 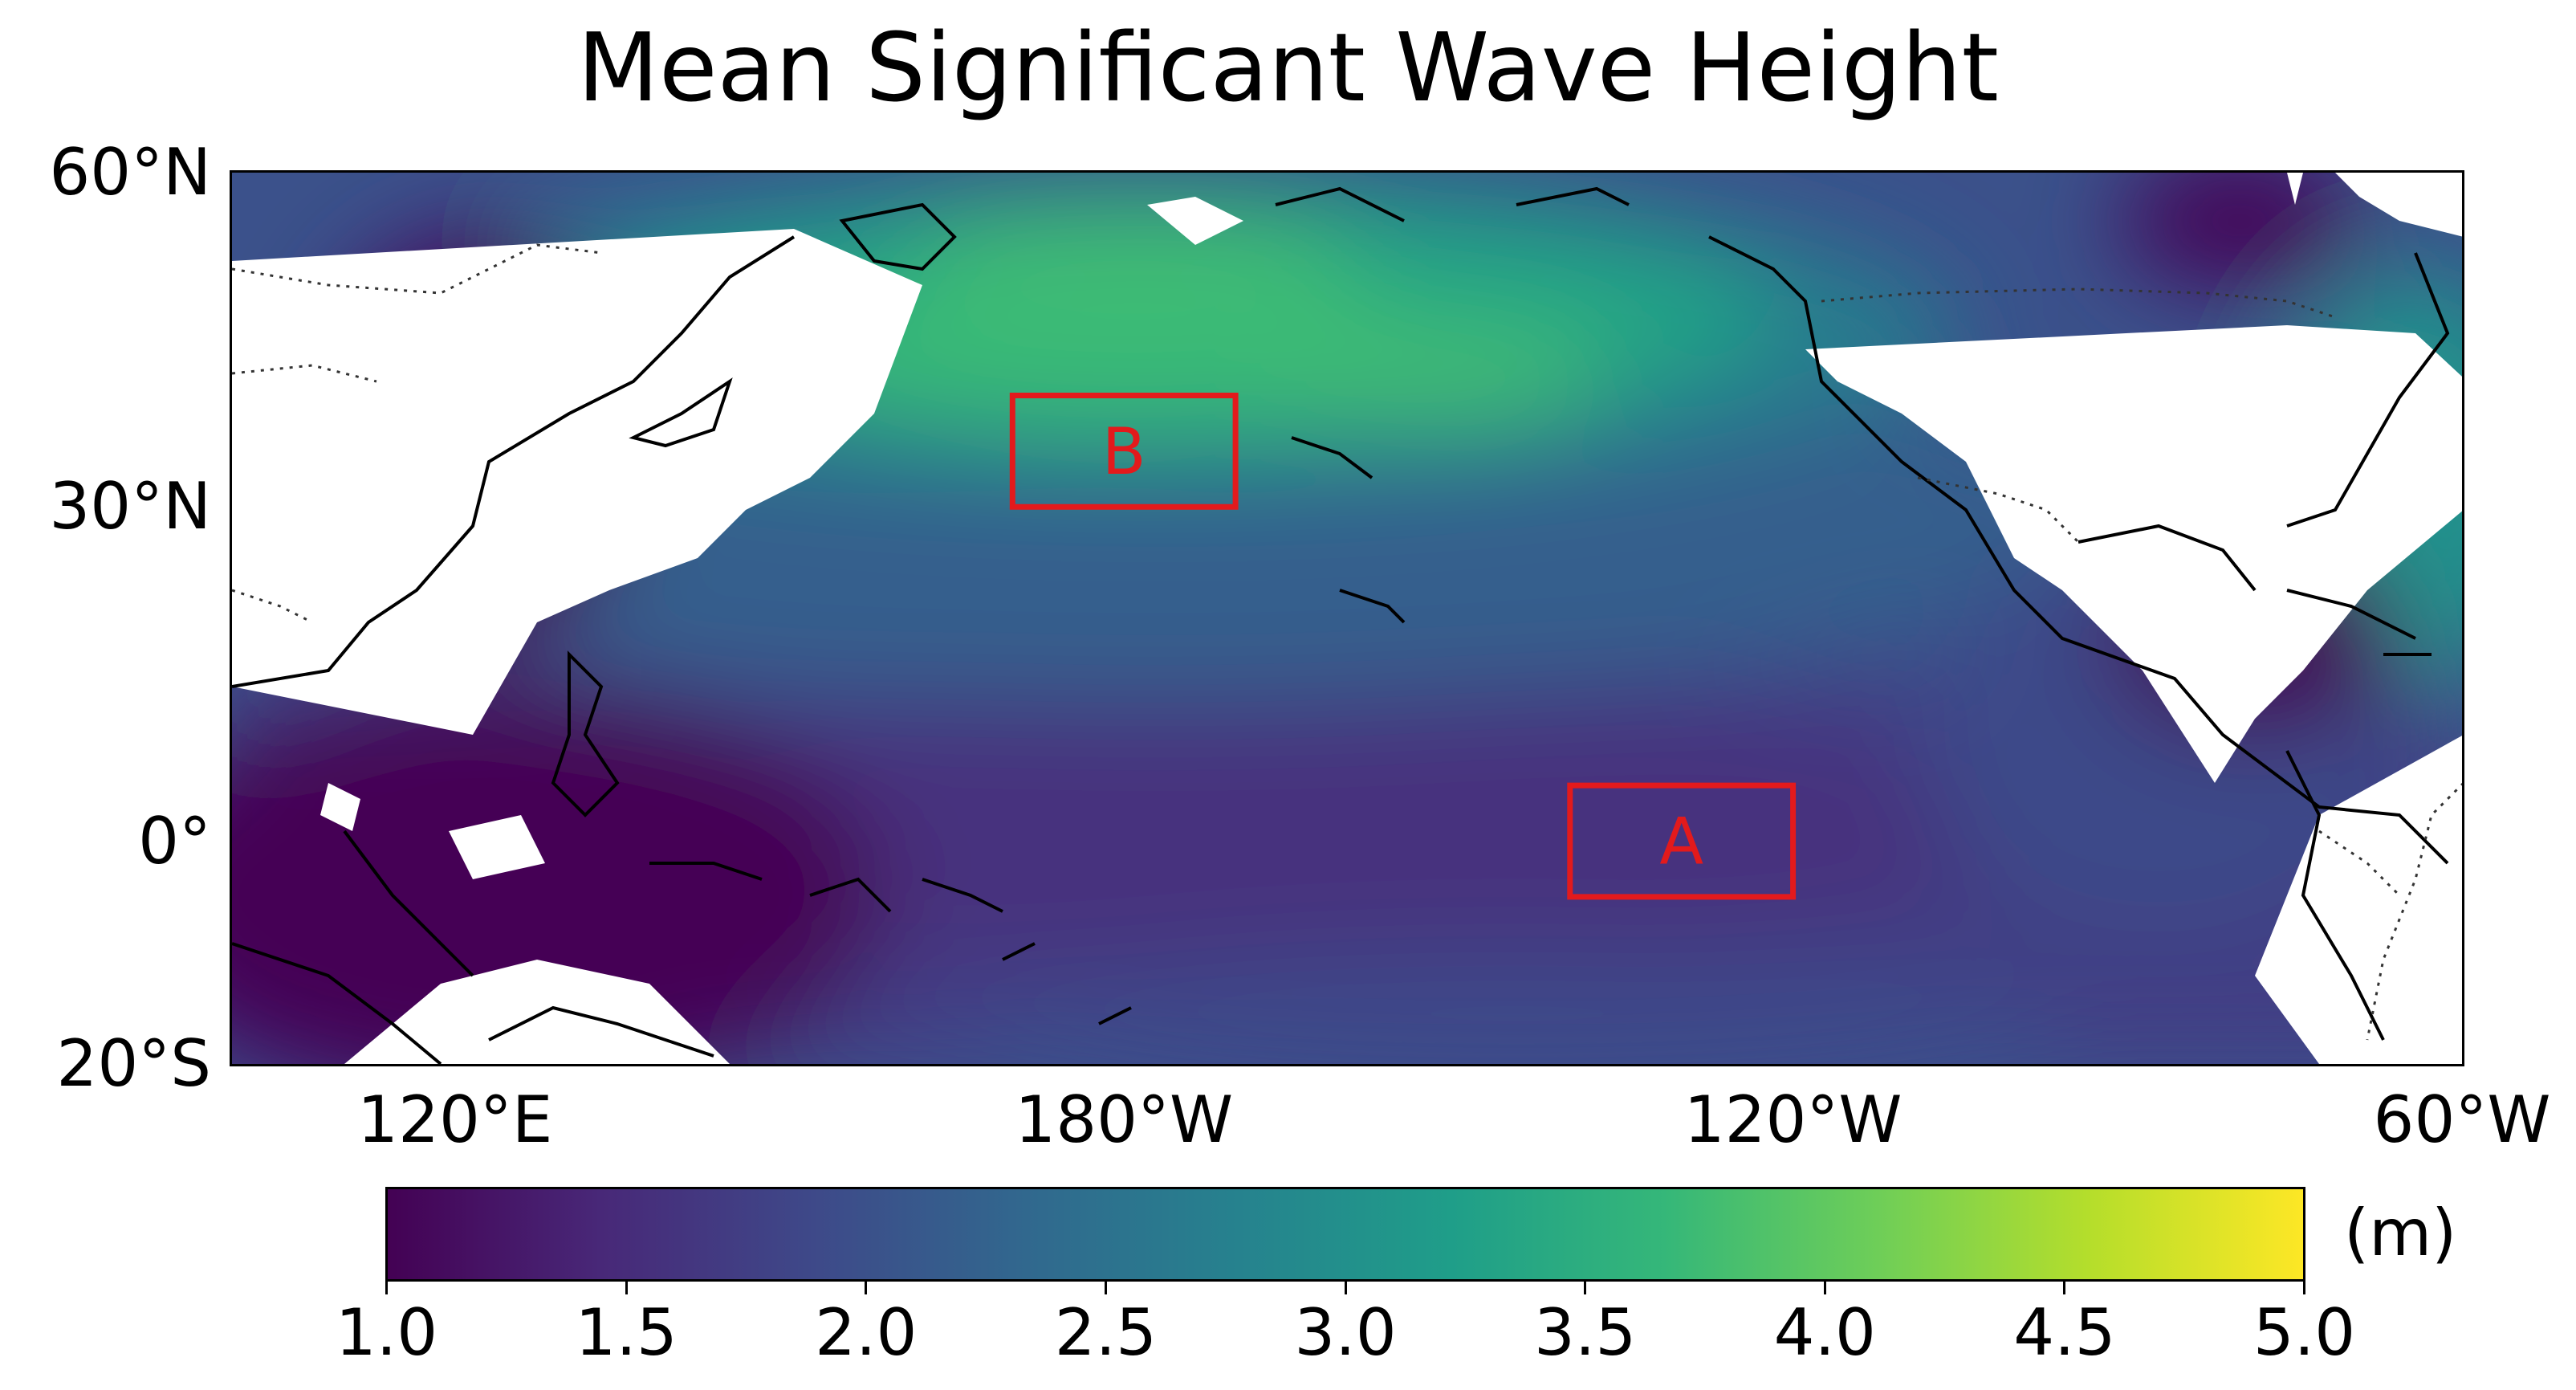 I want to click on region-label-b: B, so click(x=1124, y=451).